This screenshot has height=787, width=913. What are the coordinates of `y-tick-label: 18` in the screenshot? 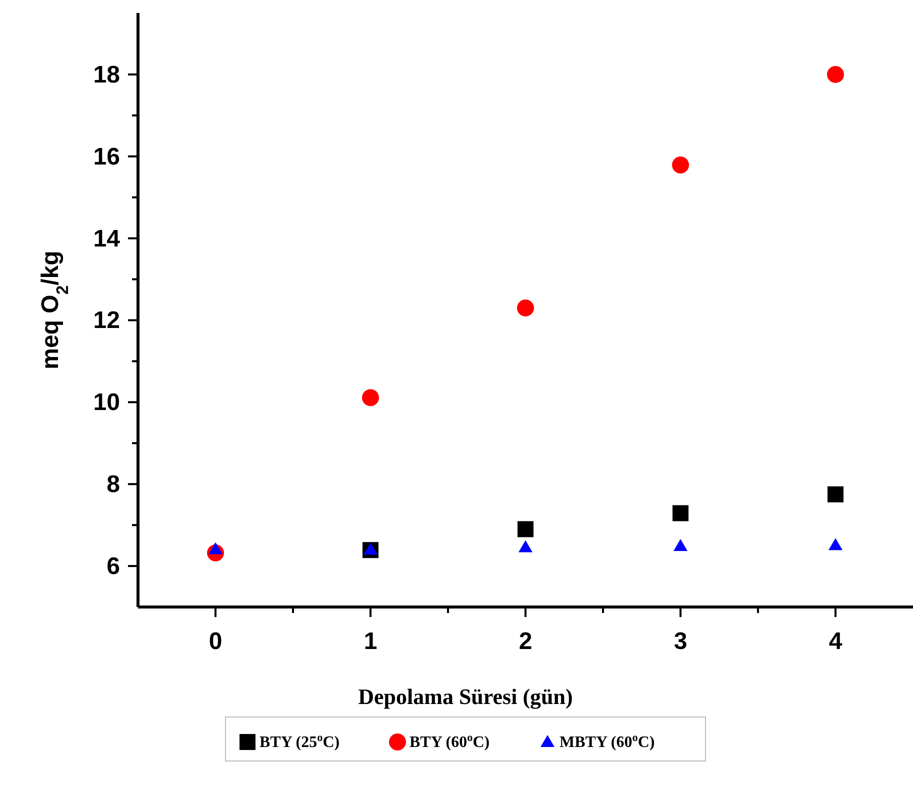 It's located at (106, 74).